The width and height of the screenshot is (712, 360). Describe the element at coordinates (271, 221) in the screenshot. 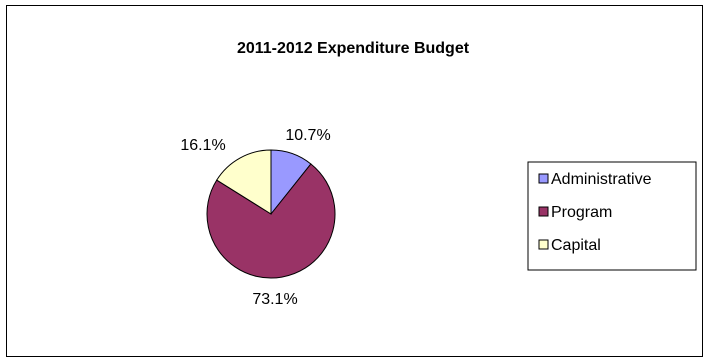

I see `pie-slice-program` at that location.